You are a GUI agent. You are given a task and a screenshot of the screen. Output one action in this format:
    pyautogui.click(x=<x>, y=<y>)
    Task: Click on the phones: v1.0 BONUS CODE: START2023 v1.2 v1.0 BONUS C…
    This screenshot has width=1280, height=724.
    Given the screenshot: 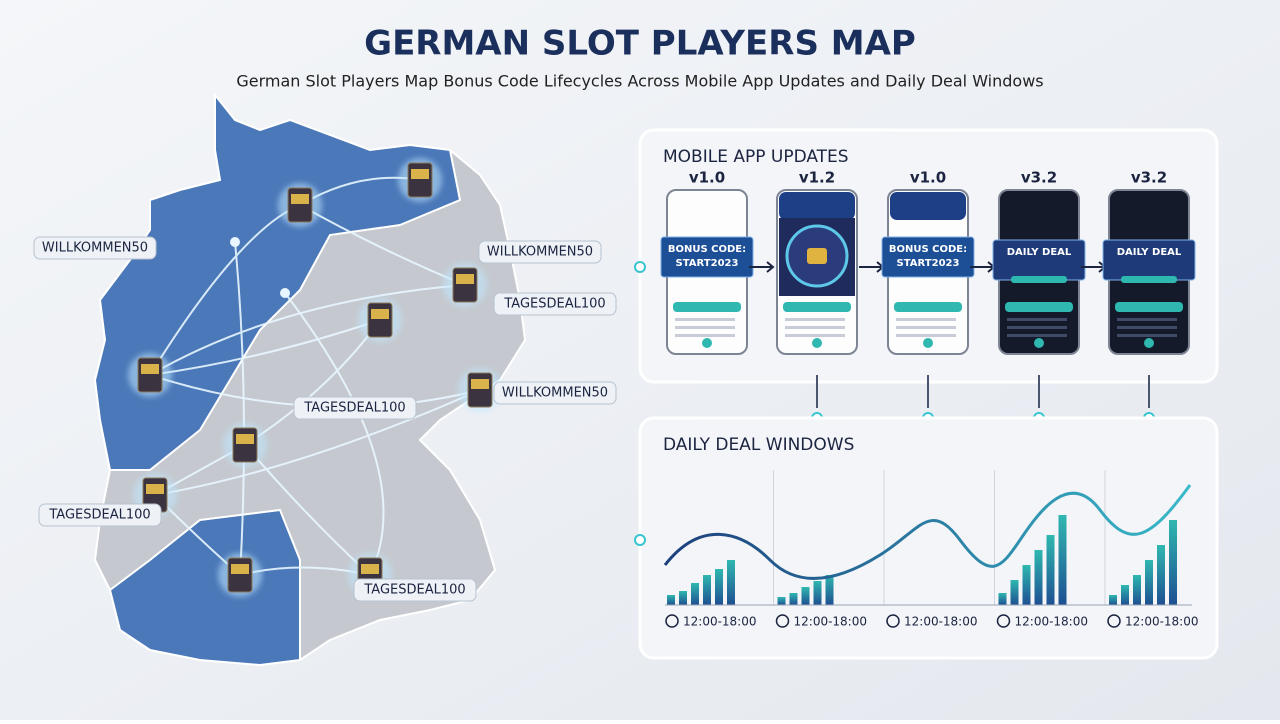 What is the action you would take?
    pyautogui.click(x=928, y=296)
    